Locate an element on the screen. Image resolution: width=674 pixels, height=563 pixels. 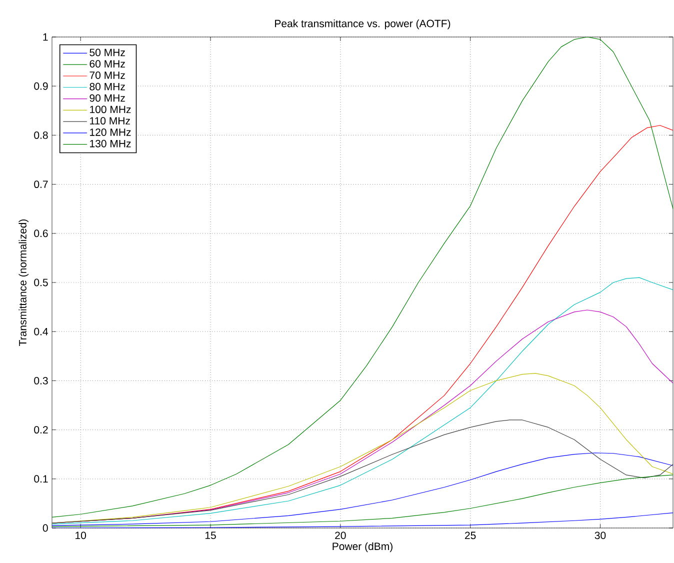
legend-label: 120 MHz is located at coordinates (110, 132).